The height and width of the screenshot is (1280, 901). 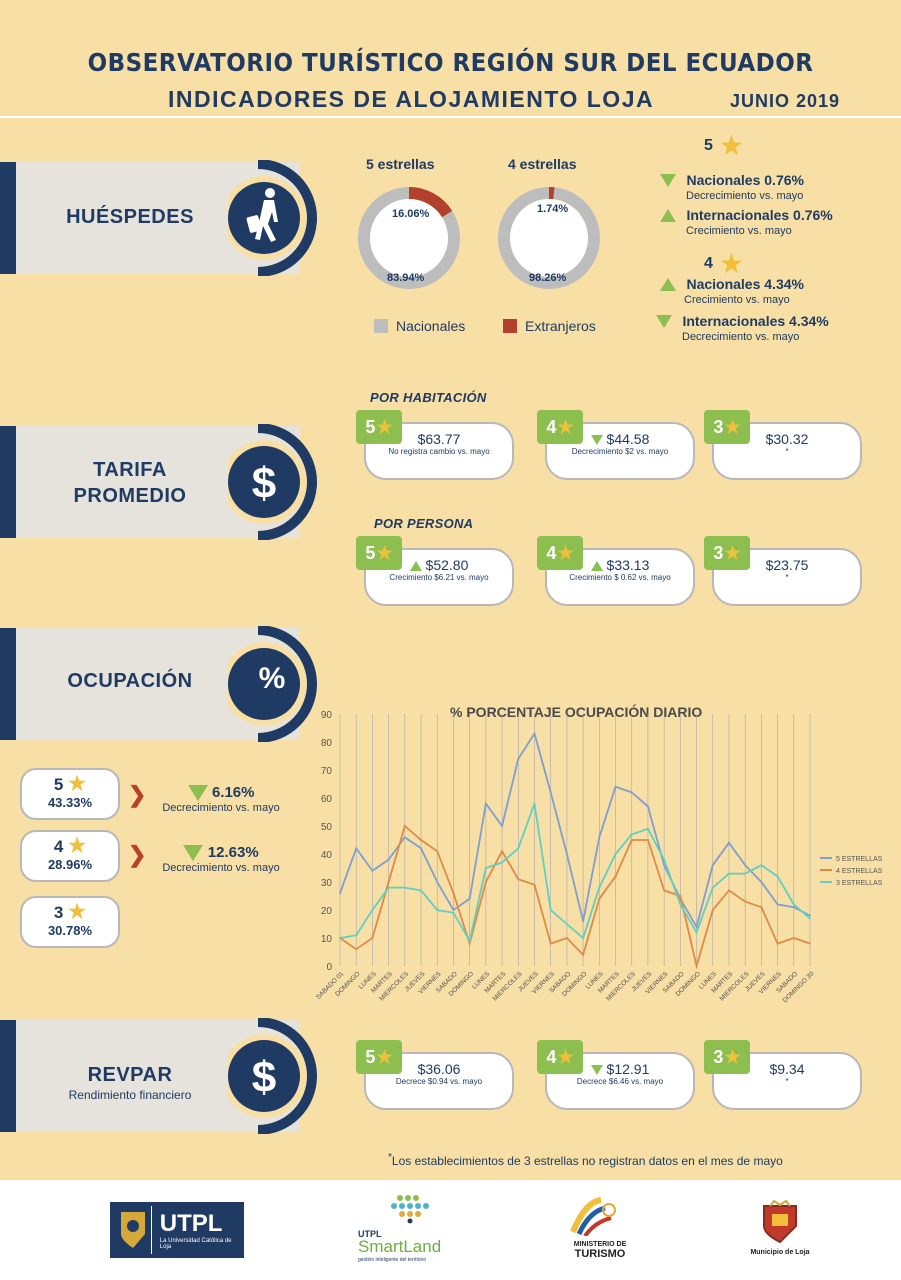 I want to click on card-value-text: $9.34, so click(x=787, y=1069).